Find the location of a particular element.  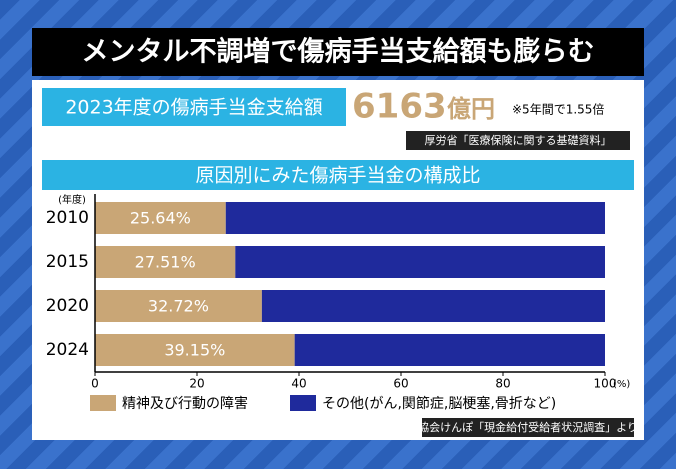

title-bar is located at coordinates (338, 52).